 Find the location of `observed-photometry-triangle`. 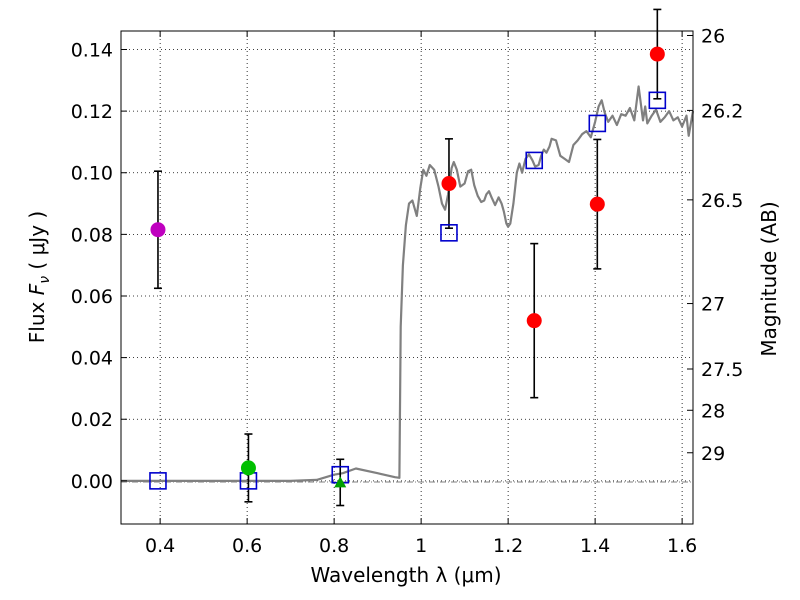

observed-photometry-triangle is located at coordinates (340, 482).